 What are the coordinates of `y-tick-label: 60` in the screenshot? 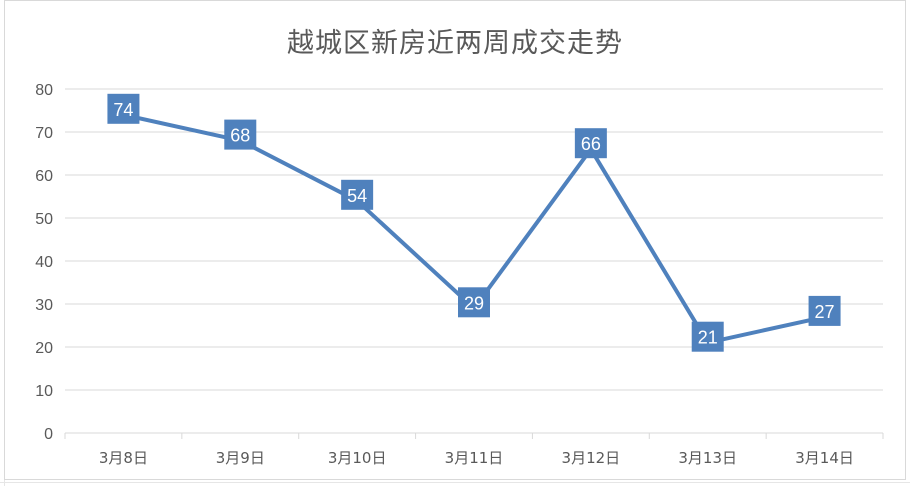 It's located at (44, 176).